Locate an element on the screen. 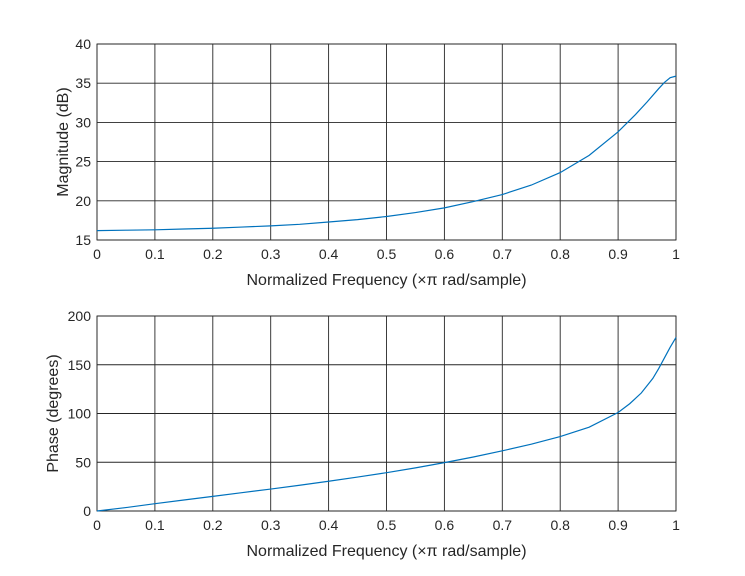  phase-y-tick-label: 50 is located at coordinates (83, 462).